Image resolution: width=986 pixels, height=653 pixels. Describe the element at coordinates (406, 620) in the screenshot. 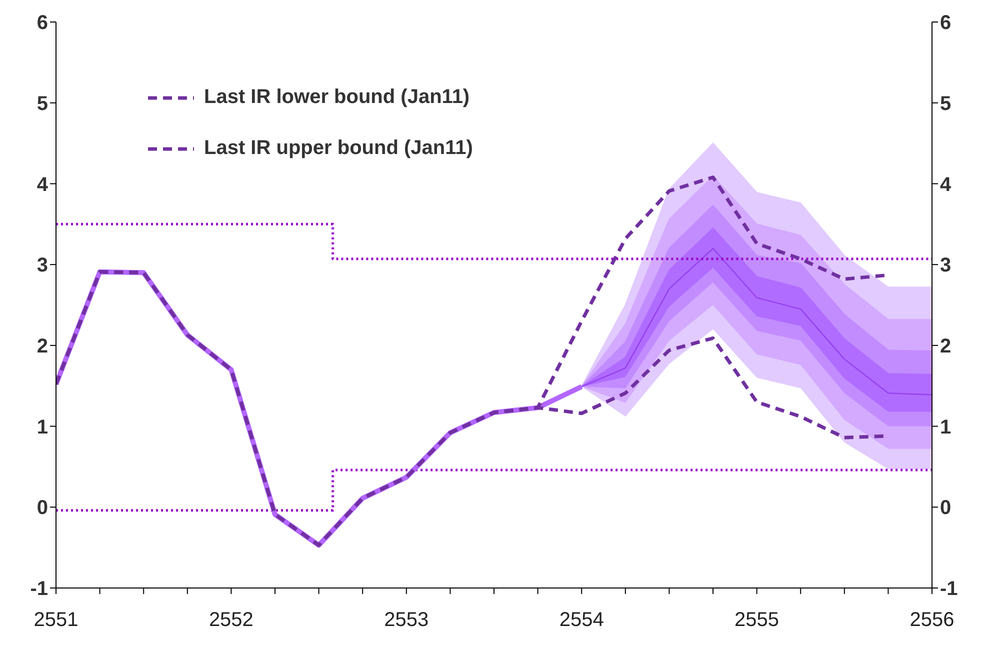

I see `x-tick-label: 2553` at that location.